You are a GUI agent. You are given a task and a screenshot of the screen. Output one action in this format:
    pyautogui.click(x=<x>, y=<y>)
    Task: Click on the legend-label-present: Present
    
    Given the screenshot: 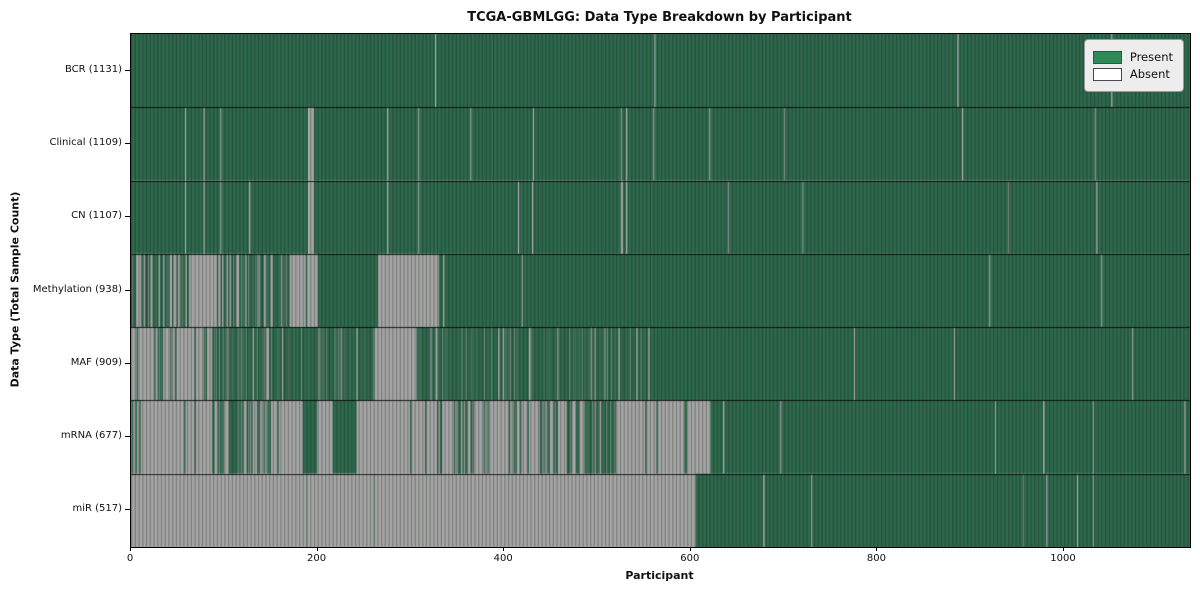 What is the action you would take?
    pyautogui.click(x=1151, y=57)
    